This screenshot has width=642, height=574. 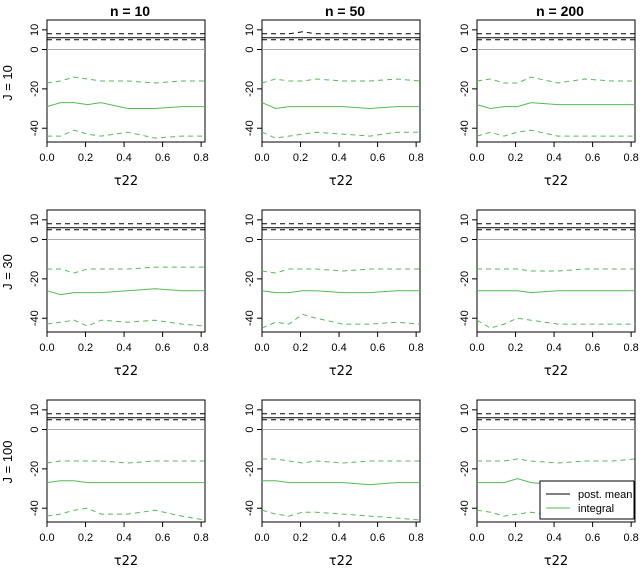 What do you see at coordinates (7, 461) in the screenshot?
I see `row-title-j100: J = 100` at bounding box center [7, 461].